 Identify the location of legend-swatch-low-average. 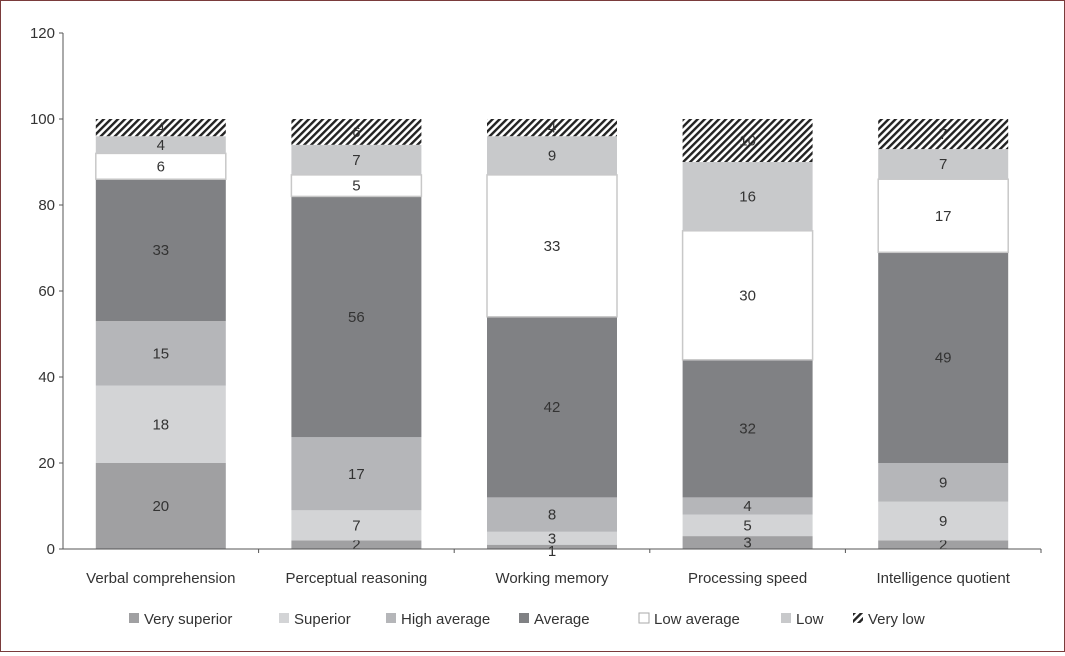
(644, 618).